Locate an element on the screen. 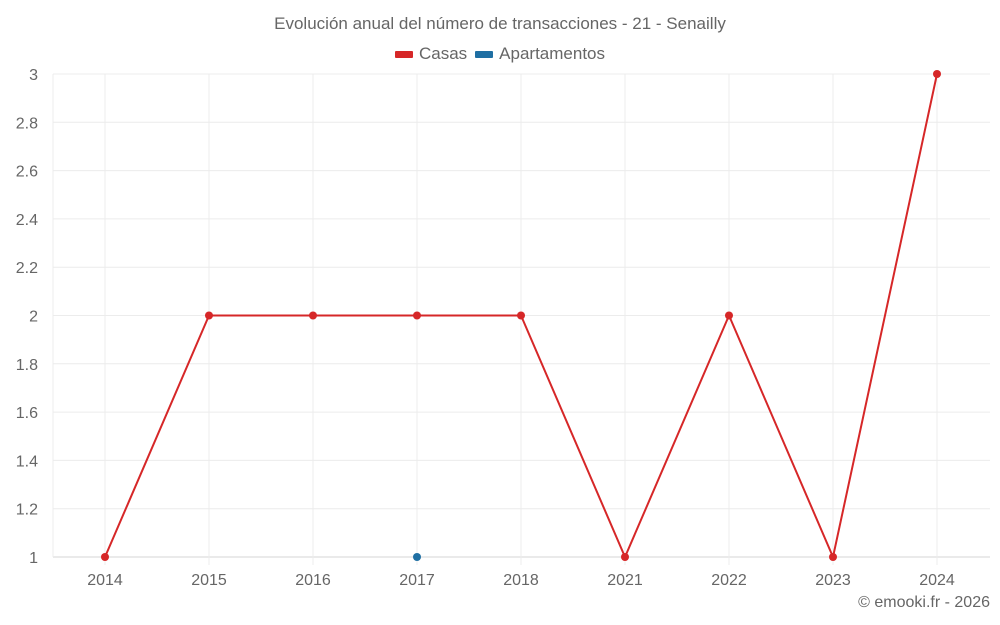 The image size is (1000, 625). x-tick-label: 2024 is located at coordinates (937, 580).